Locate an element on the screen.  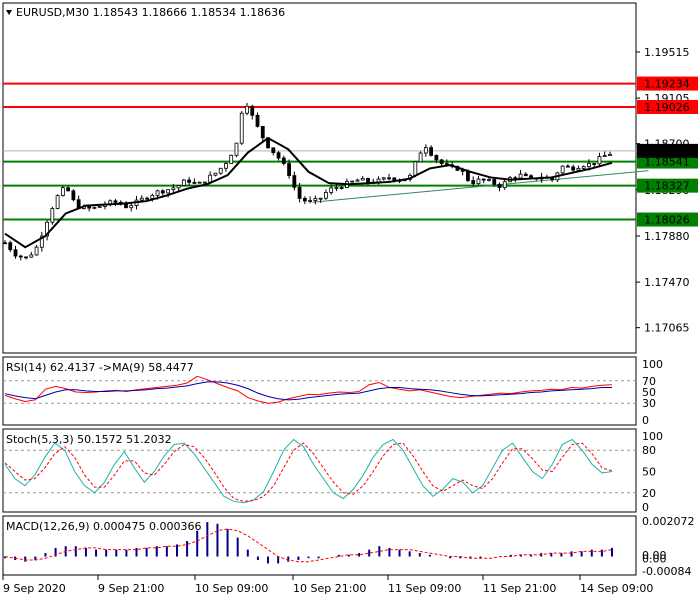
rsi-ma-line is located at coordinates (308, 391).